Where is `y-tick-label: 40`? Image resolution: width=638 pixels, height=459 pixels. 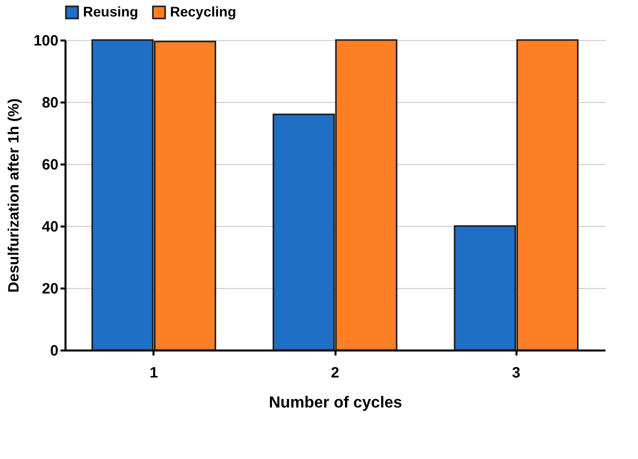
y-tick-label: 40 is located at coordinates (50, 227).